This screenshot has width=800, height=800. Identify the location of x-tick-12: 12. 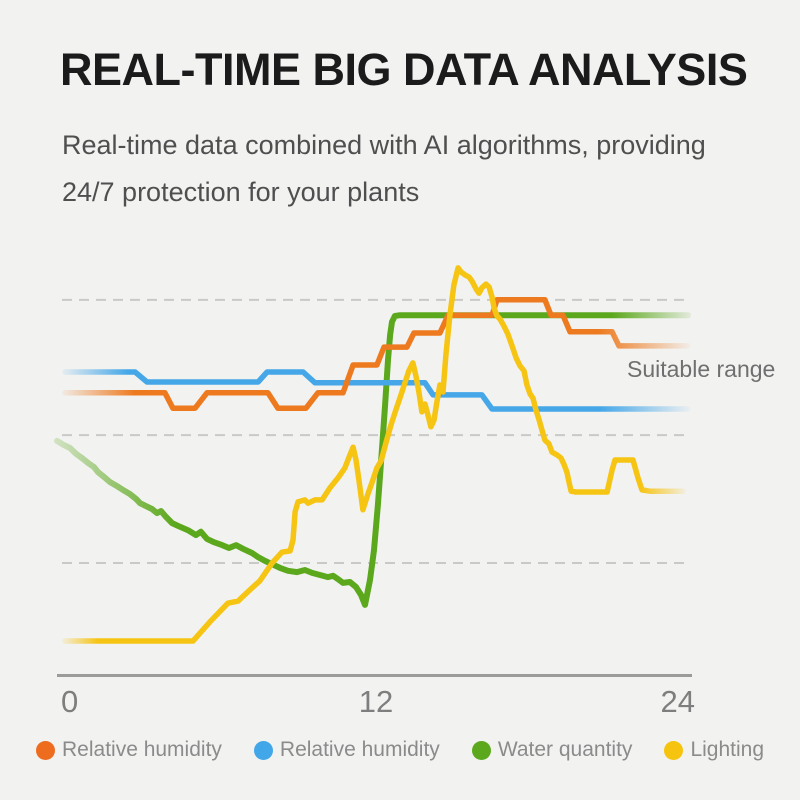
(376, 701).